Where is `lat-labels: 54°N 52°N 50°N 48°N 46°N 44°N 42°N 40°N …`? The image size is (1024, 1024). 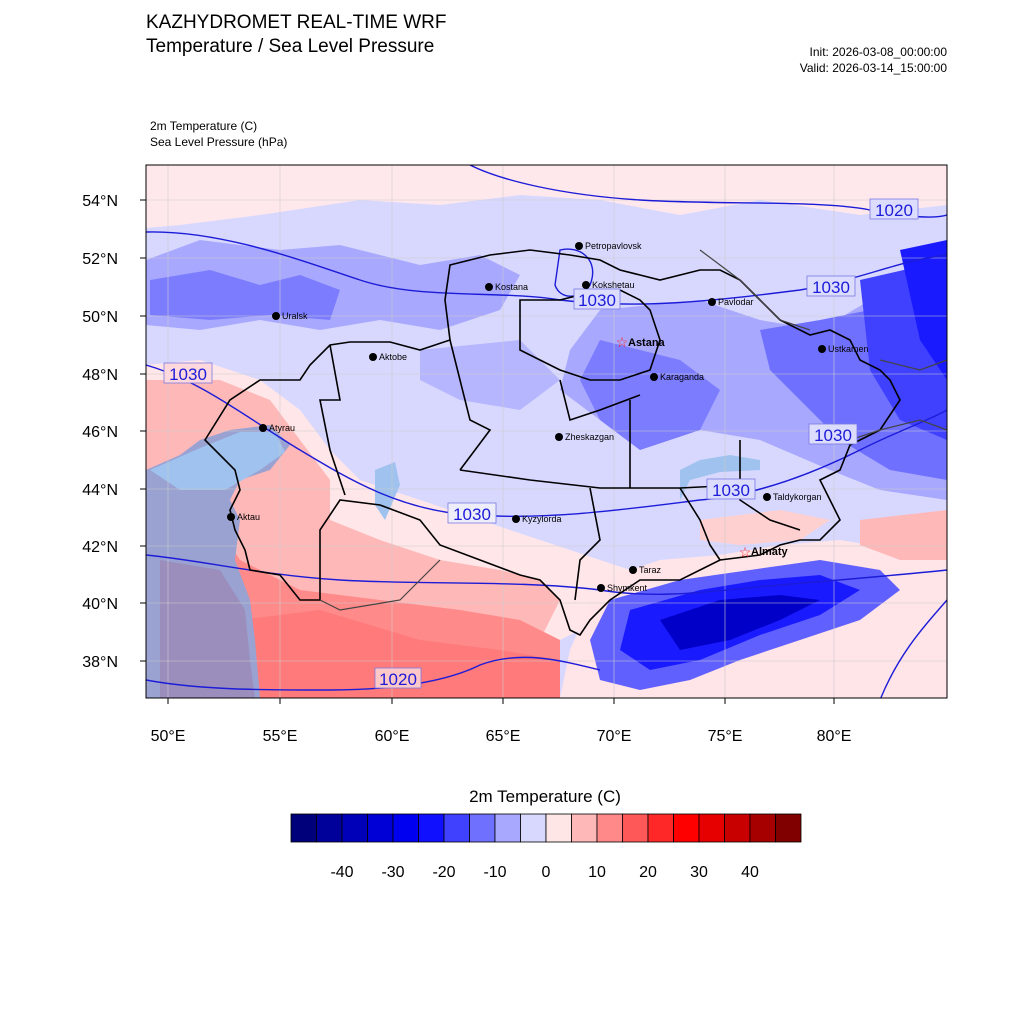 lat-labels: 54°N 52°N 50°N 48°N 46°N 44°N 42°N 40°N … is located at coordinates (100, 432).